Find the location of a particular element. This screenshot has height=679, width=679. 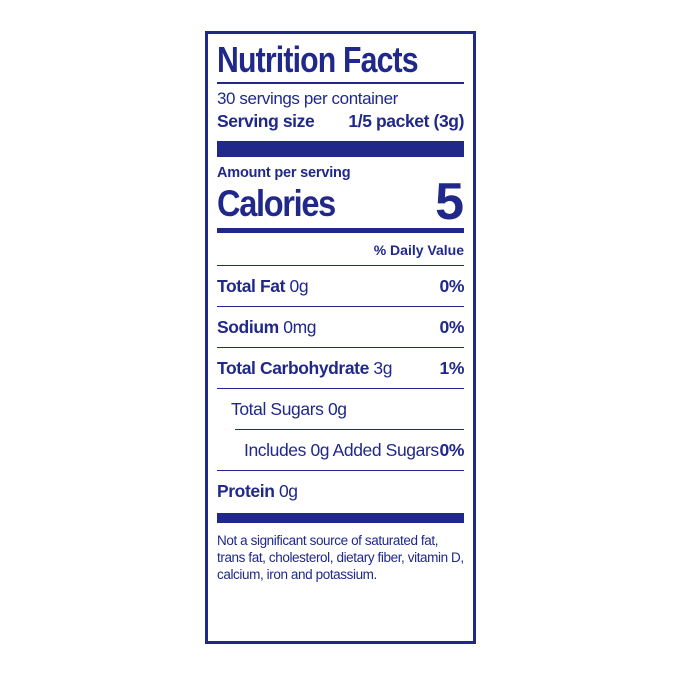

amount-per-serving-label: Amount per serving is located at coordinates (284, 173).